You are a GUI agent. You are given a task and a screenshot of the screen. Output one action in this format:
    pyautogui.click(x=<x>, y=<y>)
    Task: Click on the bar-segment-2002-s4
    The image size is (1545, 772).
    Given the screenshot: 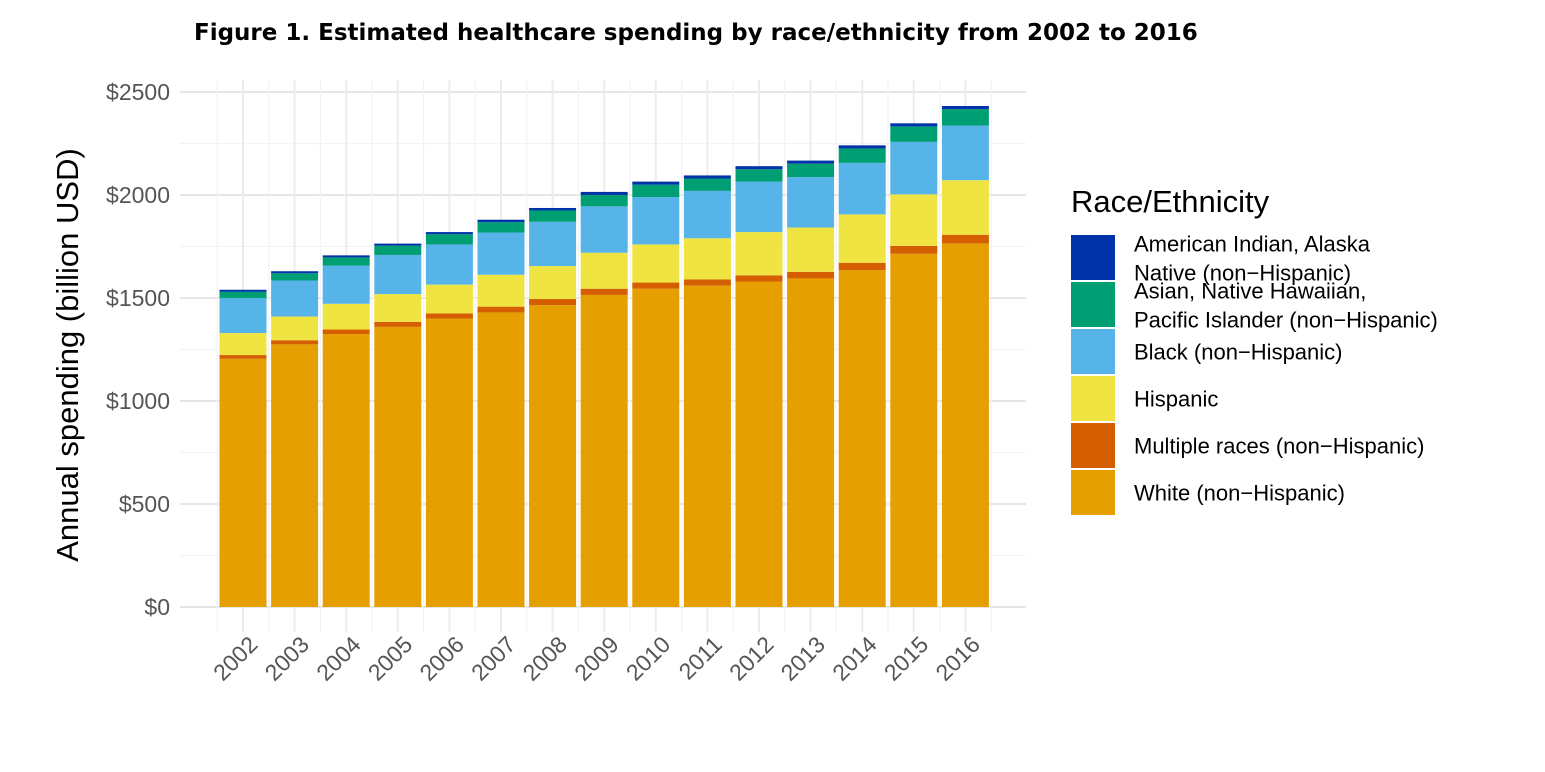 What is the action you would take?
    pyautogui.click(x=243, y=294)
    